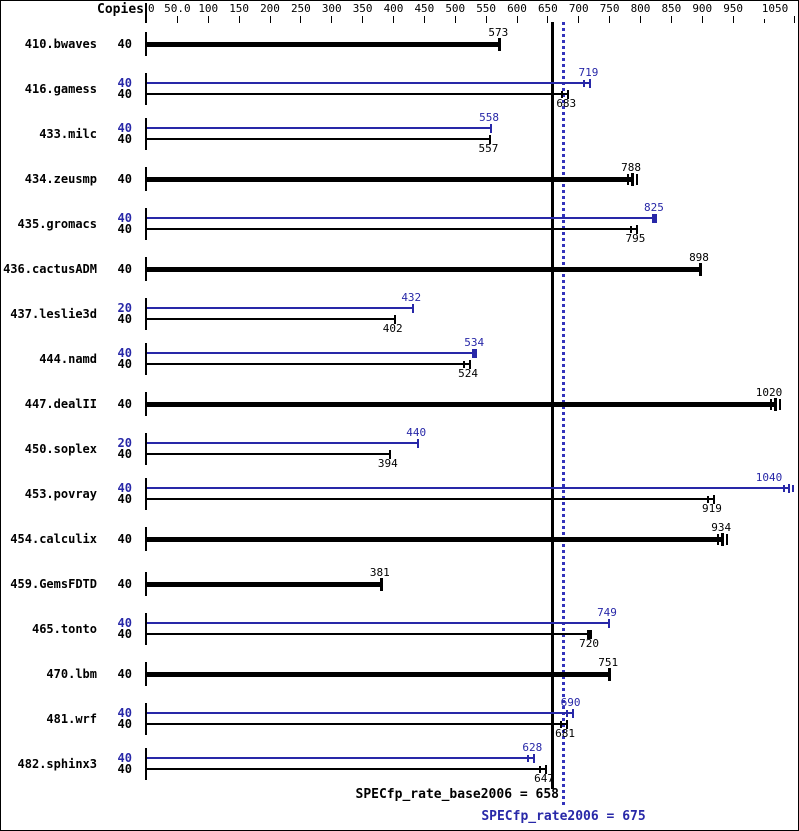 This screenshot has height=831, width=799. I want to click on benchmark-label: 470.lbm, so click(71, 674).